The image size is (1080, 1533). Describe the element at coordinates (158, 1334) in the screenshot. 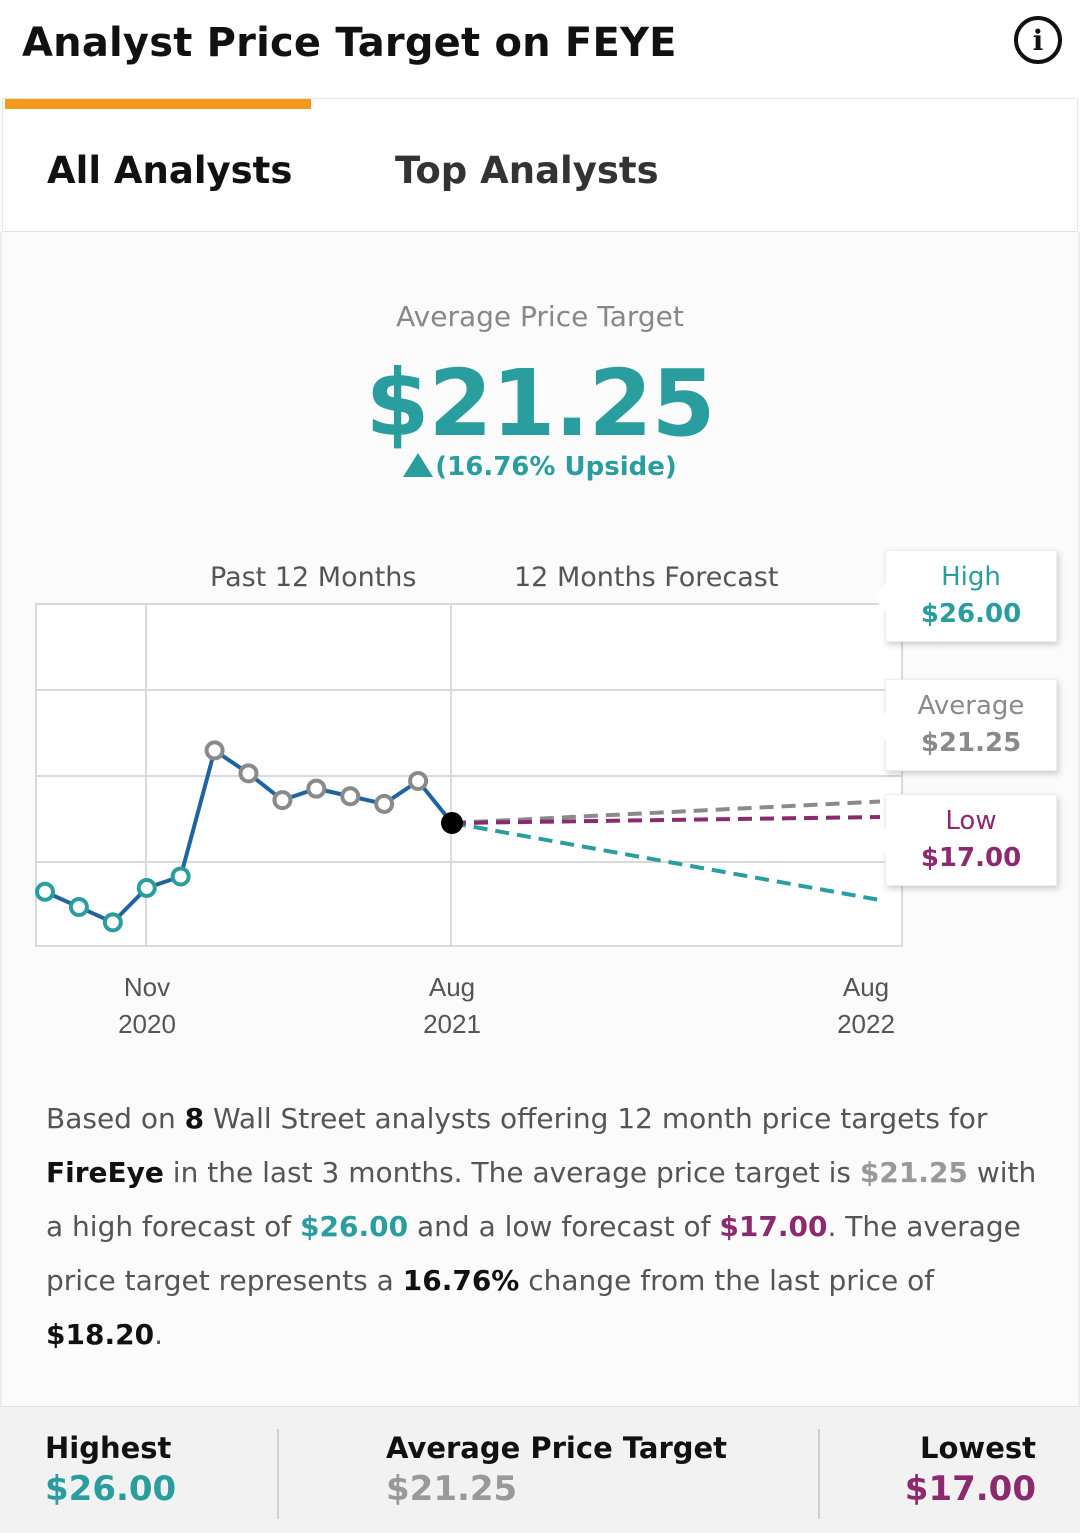

I see `desc-text: .` at that location.